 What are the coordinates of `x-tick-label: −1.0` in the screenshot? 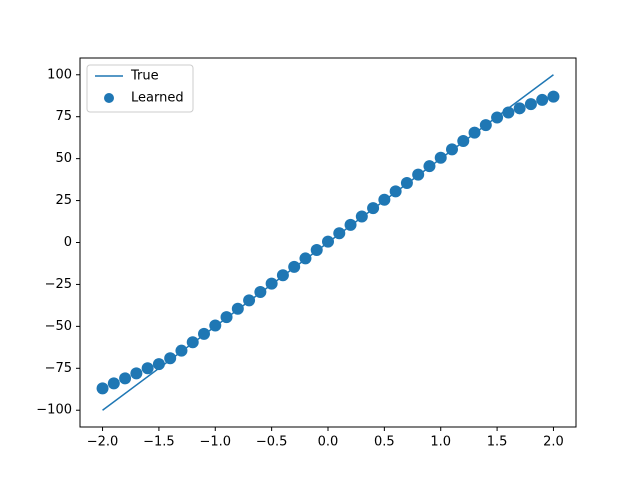 It's located at (215, 442).